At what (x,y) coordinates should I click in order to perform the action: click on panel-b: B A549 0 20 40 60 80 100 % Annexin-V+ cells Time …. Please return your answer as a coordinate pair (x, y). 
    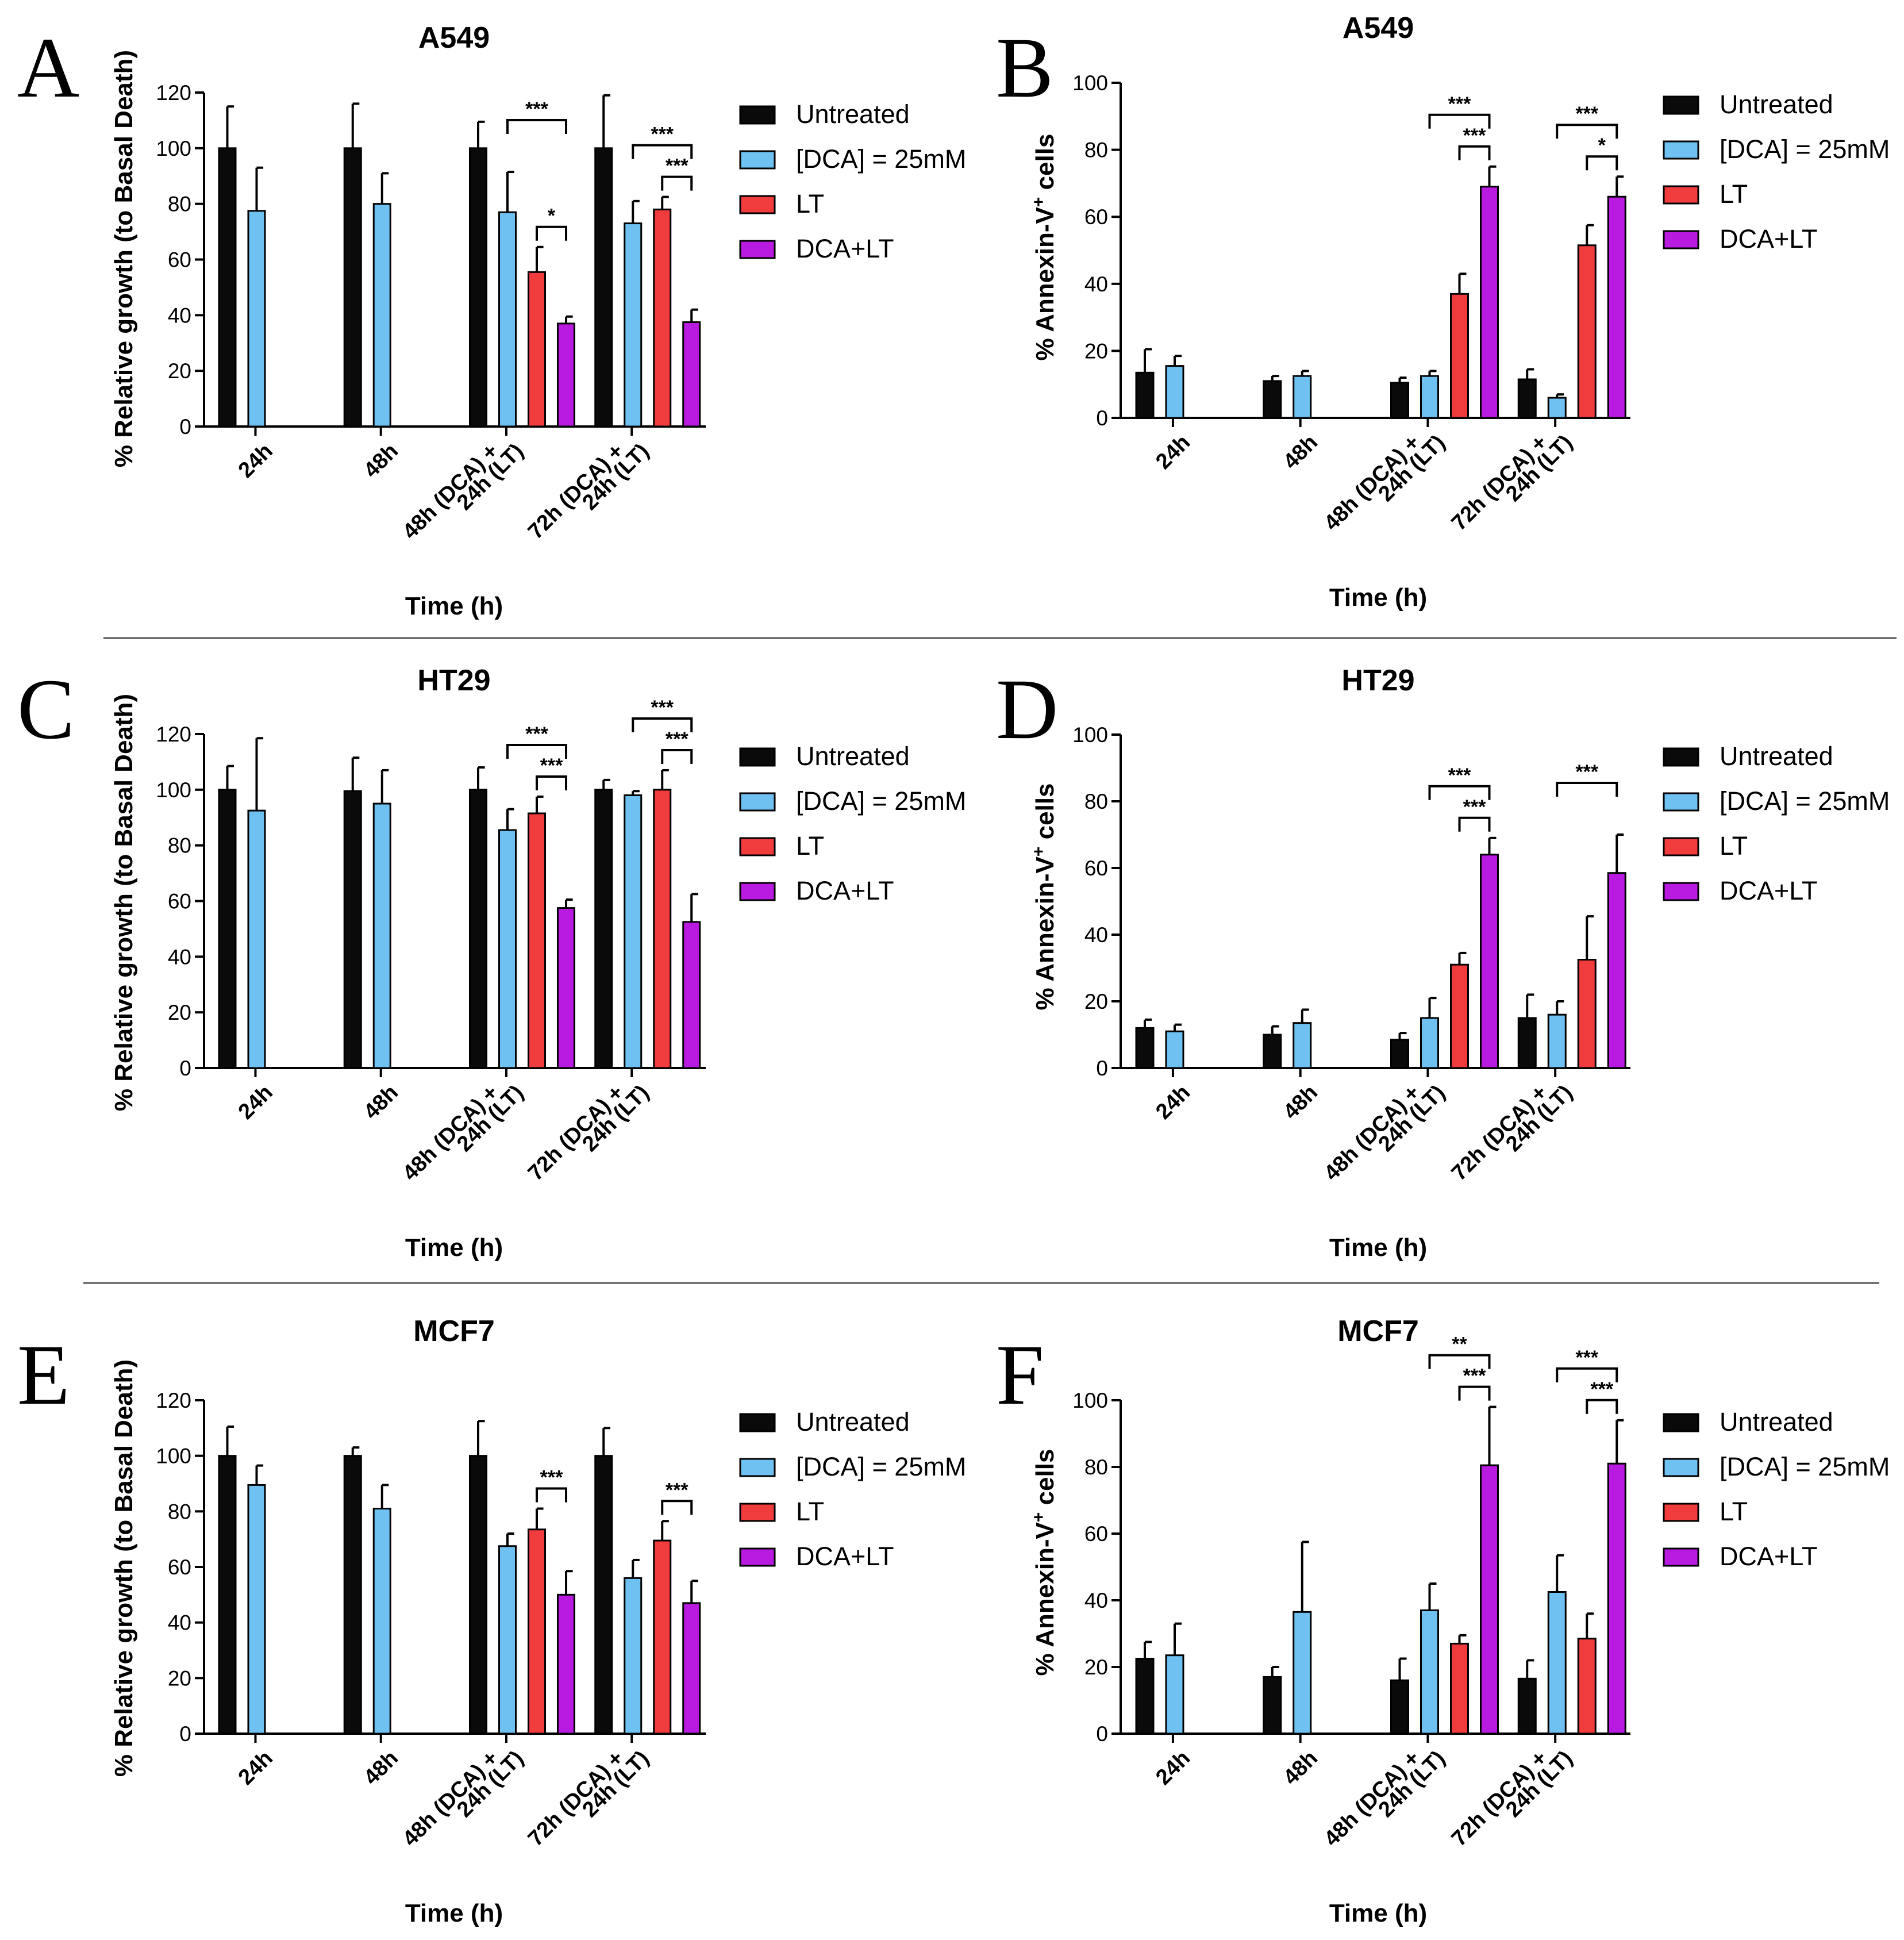
    Looking at the image, I should click on (1443, 311).